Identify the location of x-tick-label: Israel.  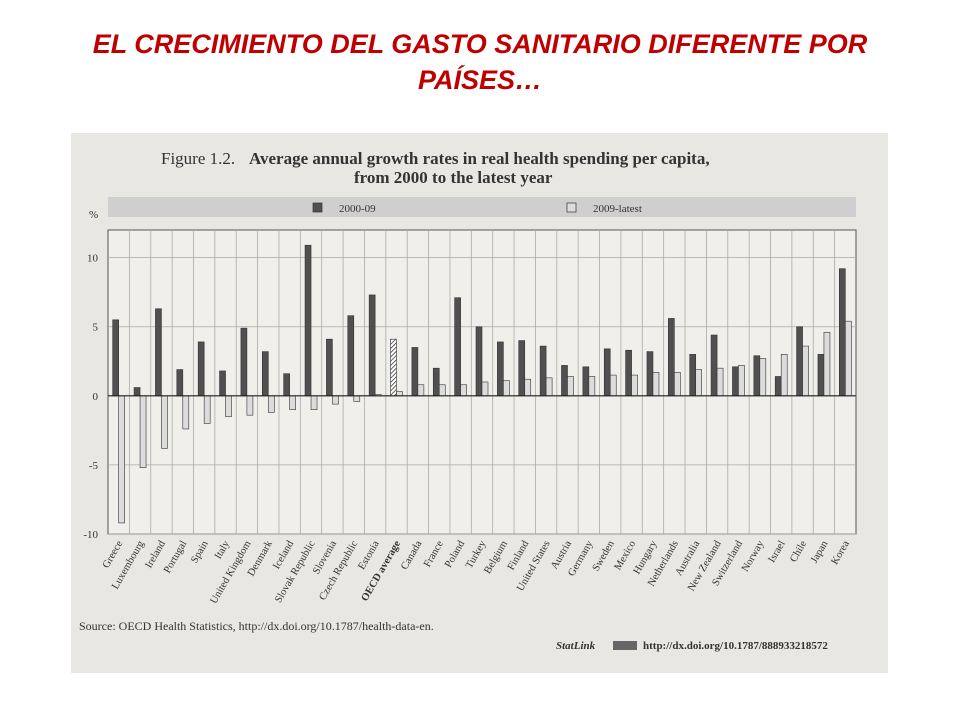
(777, 552).